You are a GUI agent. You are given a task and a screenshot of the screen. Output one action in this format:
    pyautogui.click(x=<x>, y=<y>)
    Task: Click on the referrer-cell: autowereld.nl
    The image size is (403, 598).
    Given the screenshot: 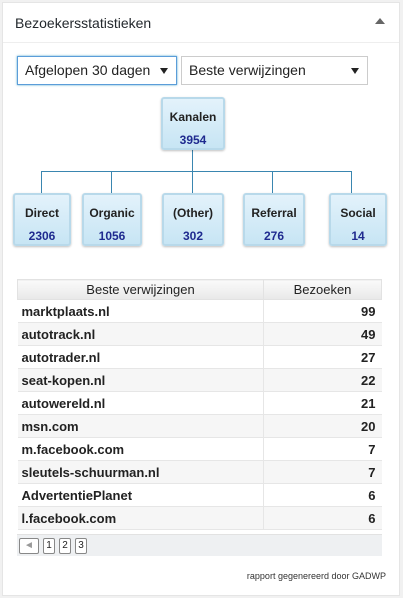 What is the action you would take?
    pyautogui.click(x=140, y=403)
    